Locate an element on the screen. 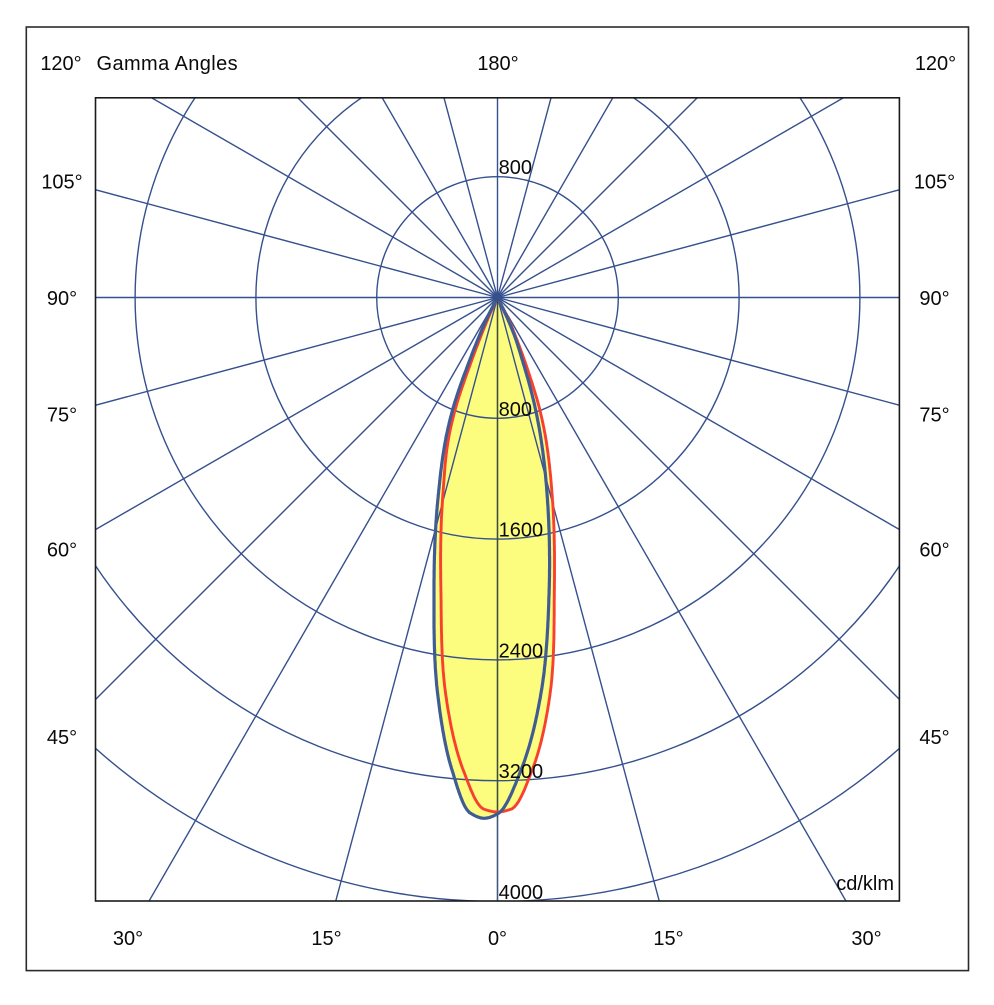  svg-text: 4000 is located at coordinates (521, 893).